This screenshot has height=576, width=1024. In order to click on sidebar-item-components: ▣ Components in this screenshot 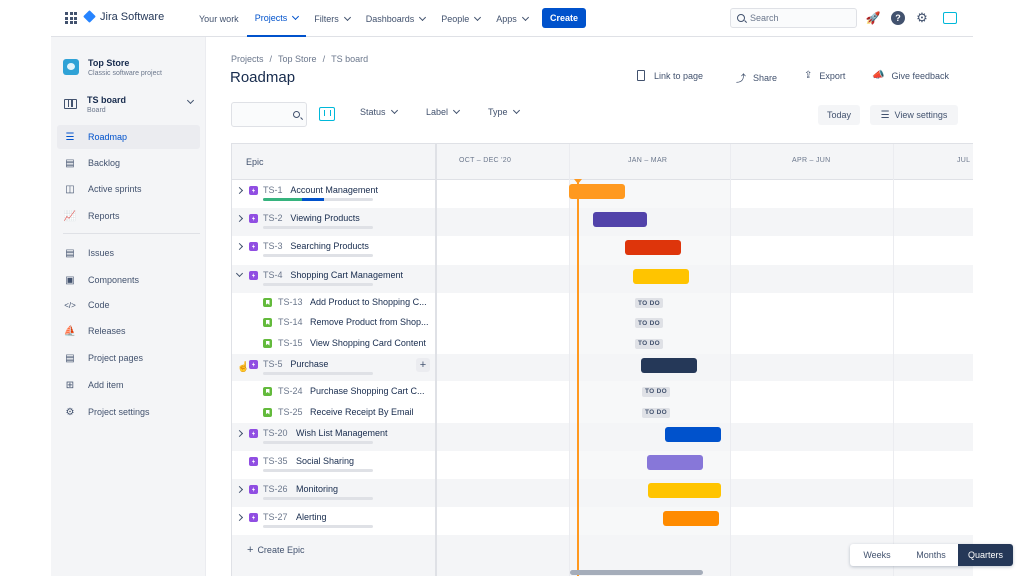, I will do `click(128, 280)`.